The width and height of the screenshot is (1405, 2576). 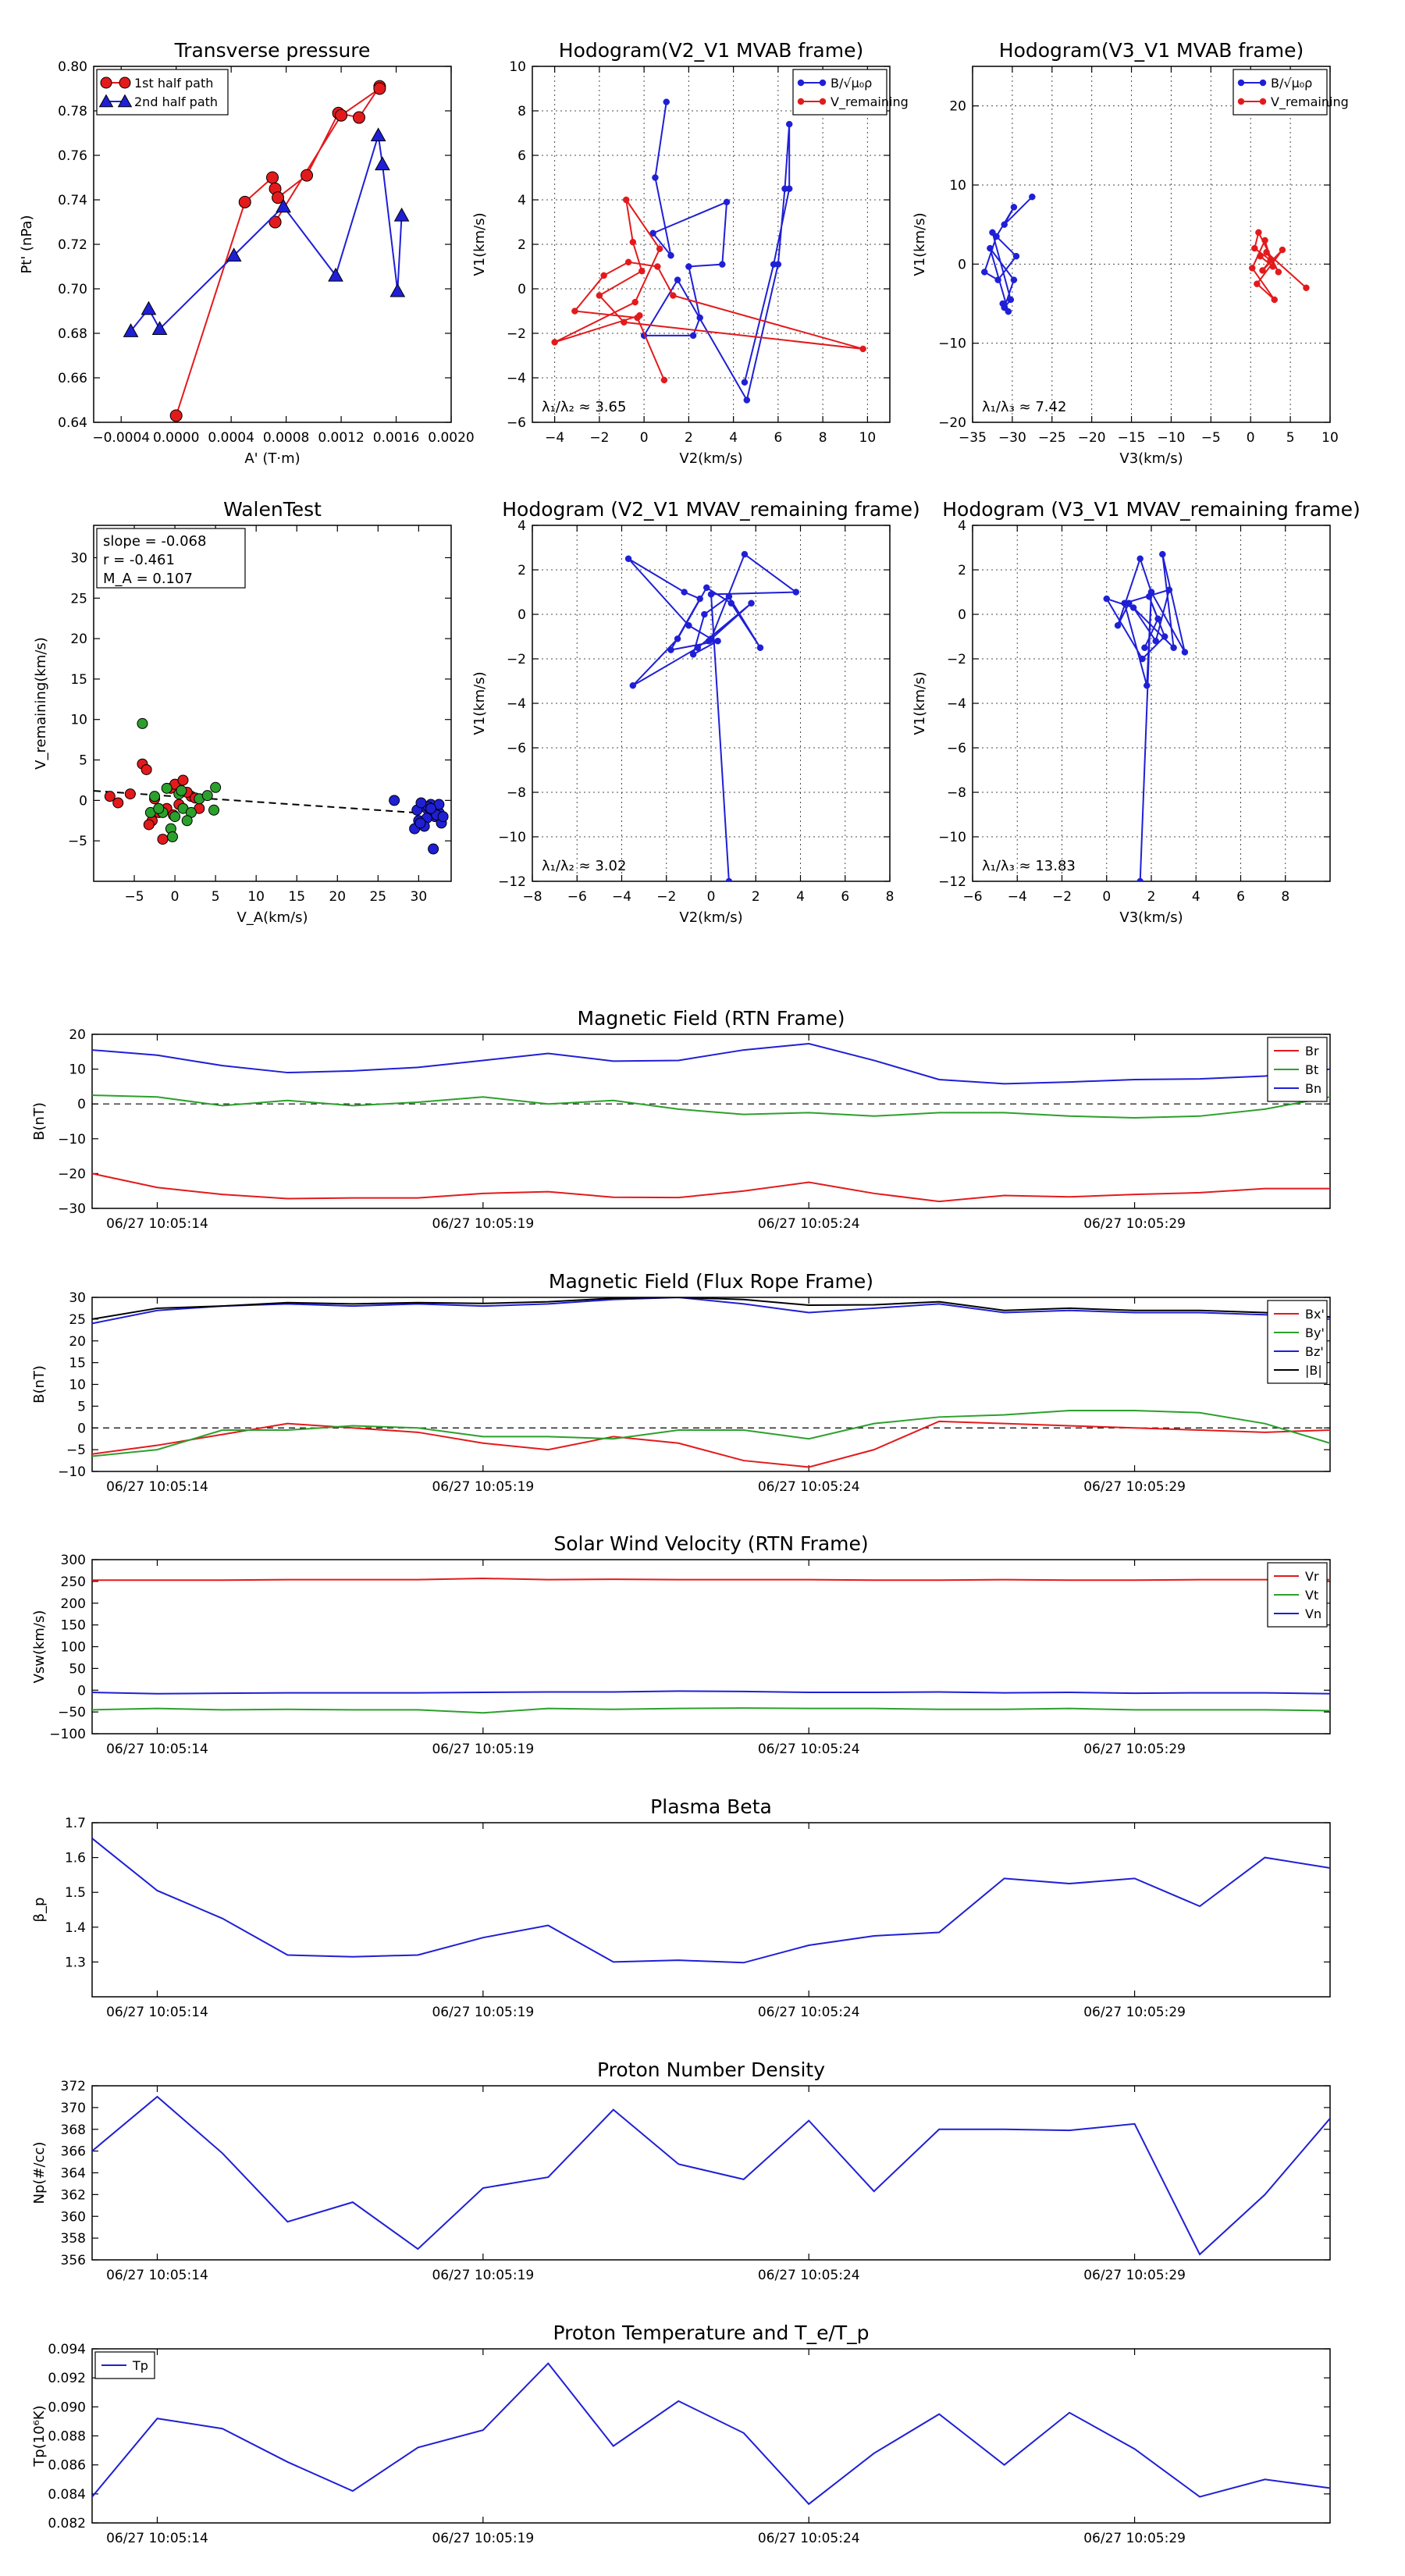 I want to click on x-tick-label: 0.0000, so click(x=176, y=438).